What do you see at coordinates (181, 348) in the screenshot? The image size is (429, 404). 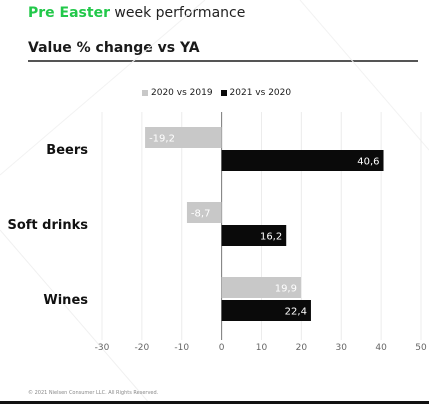 I see `x-tick-label-2: -10` at bounding box center [181, 348].